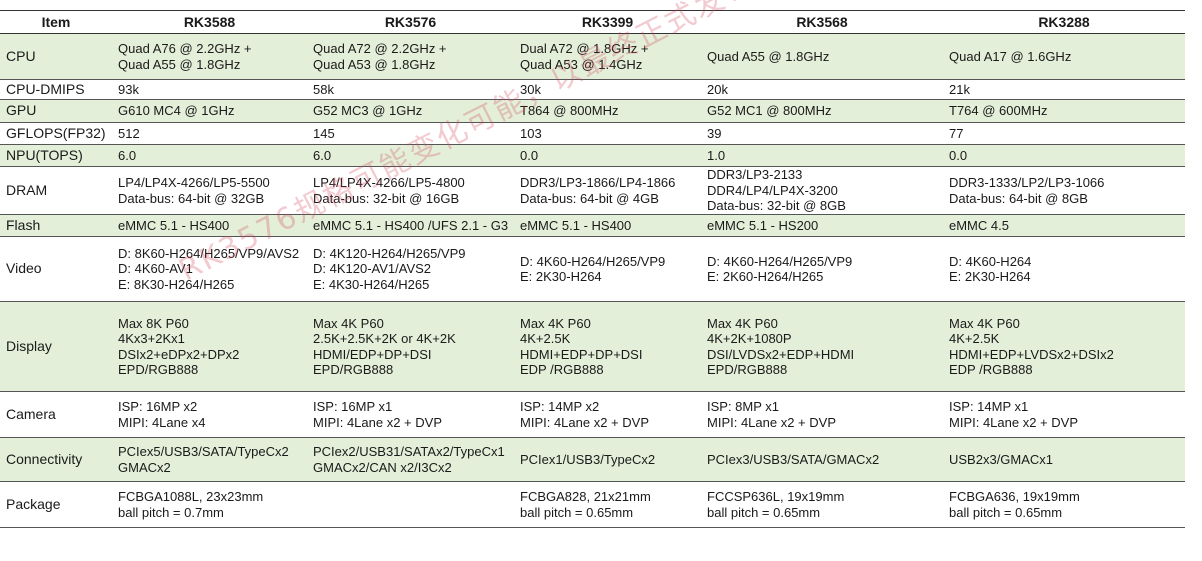 The width and height of the screenshot is (1202, 561). What do you see at coordinates (171, 512) in the screenshot?
I see `cell-line: ball pitch = 0.7mm` at bounding box center [171, 512].